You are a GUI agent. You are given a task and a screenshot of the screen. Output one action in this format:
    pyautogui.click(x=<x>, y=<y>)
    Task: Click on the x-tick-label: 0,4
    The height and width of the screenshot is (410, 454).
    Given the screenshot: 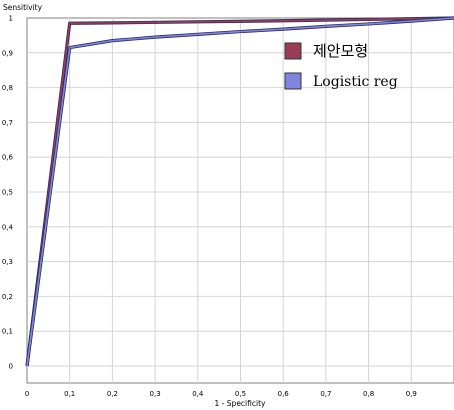 What is the action you would take?
    pyautogui.click(x=198, y=394)
    